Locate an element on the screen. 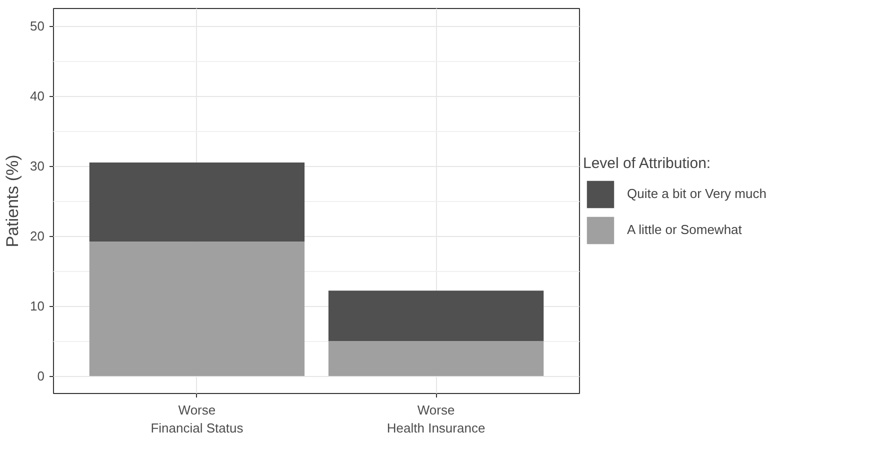 This screenshot has height=457, width=883. legend-label: Quite a bit or Very much is located at coordinates (696, 193).